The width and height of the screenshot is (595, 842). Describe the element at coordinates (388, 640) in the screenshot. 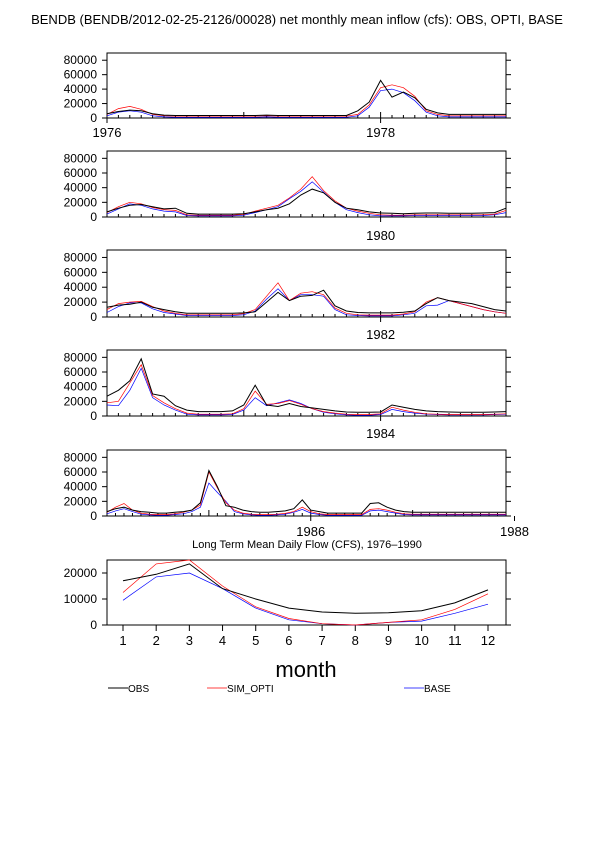

I see `x-tick-label: 9` at that location.